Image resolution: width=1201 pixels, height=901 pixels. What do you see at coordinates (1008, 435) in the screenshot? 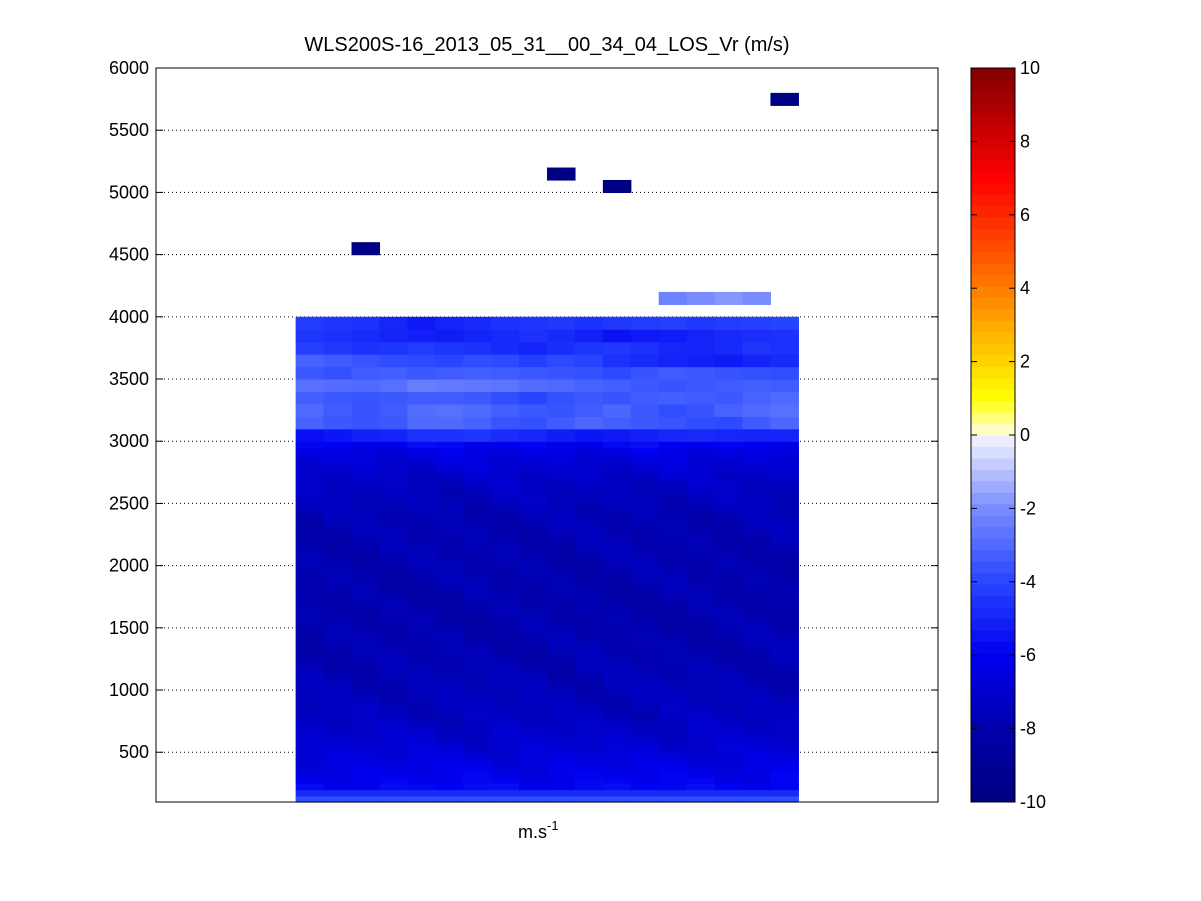
I see `colorbar-ticks: -10 -8 -6 -4 -2 0 2 4 6 8 10` at bounding box center [1008, 435].